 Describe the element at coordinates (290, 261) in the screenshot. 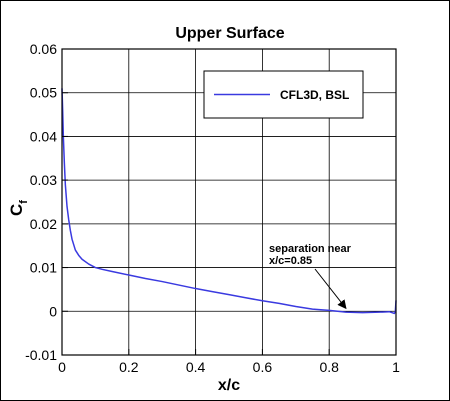

I see `annotation-line-2: x/c=0.85` at that location.